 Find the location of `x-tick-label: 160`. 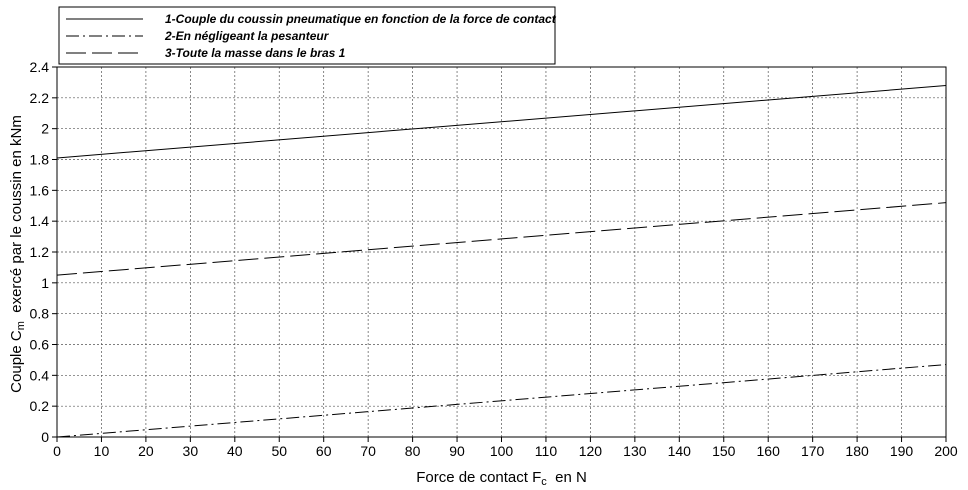

x-tick-label: 160 is located at coordinates (769, 451).